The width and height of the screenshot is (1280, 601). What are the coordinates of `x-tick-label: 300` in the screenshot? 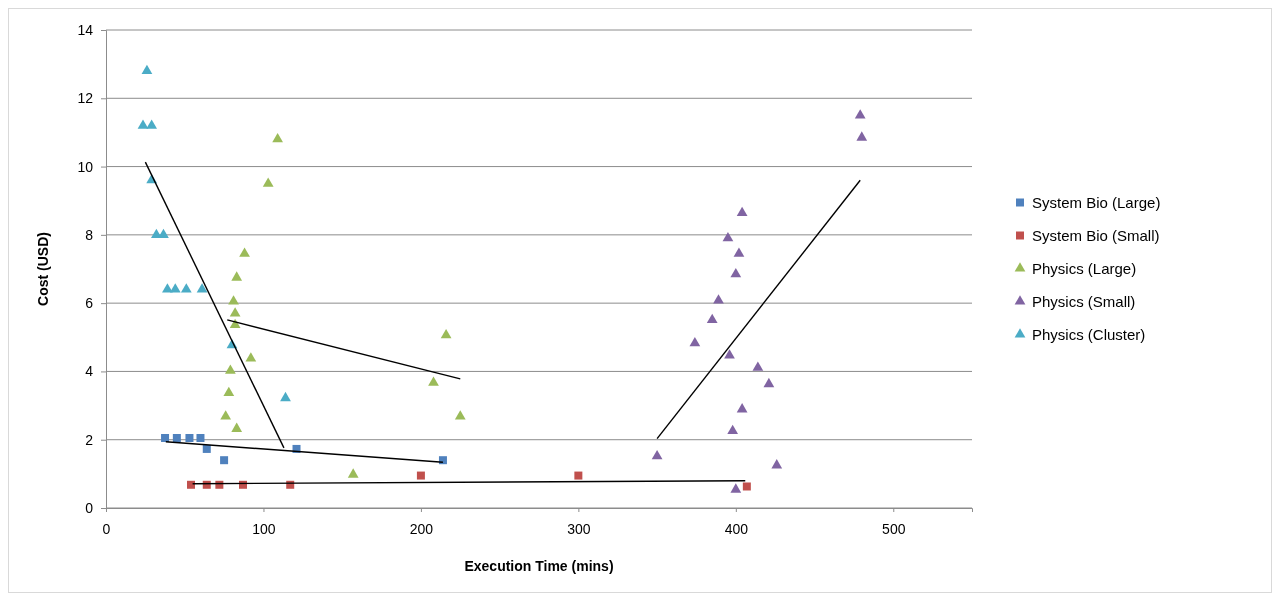 It's located at (579, 528).